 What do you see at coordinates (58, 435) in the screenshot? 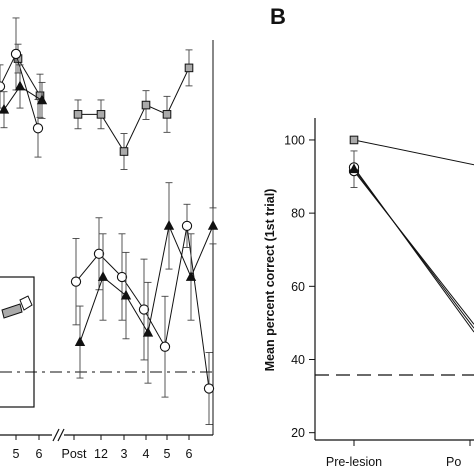
I see `axis-break-marker` at bounding box center [58, 435].